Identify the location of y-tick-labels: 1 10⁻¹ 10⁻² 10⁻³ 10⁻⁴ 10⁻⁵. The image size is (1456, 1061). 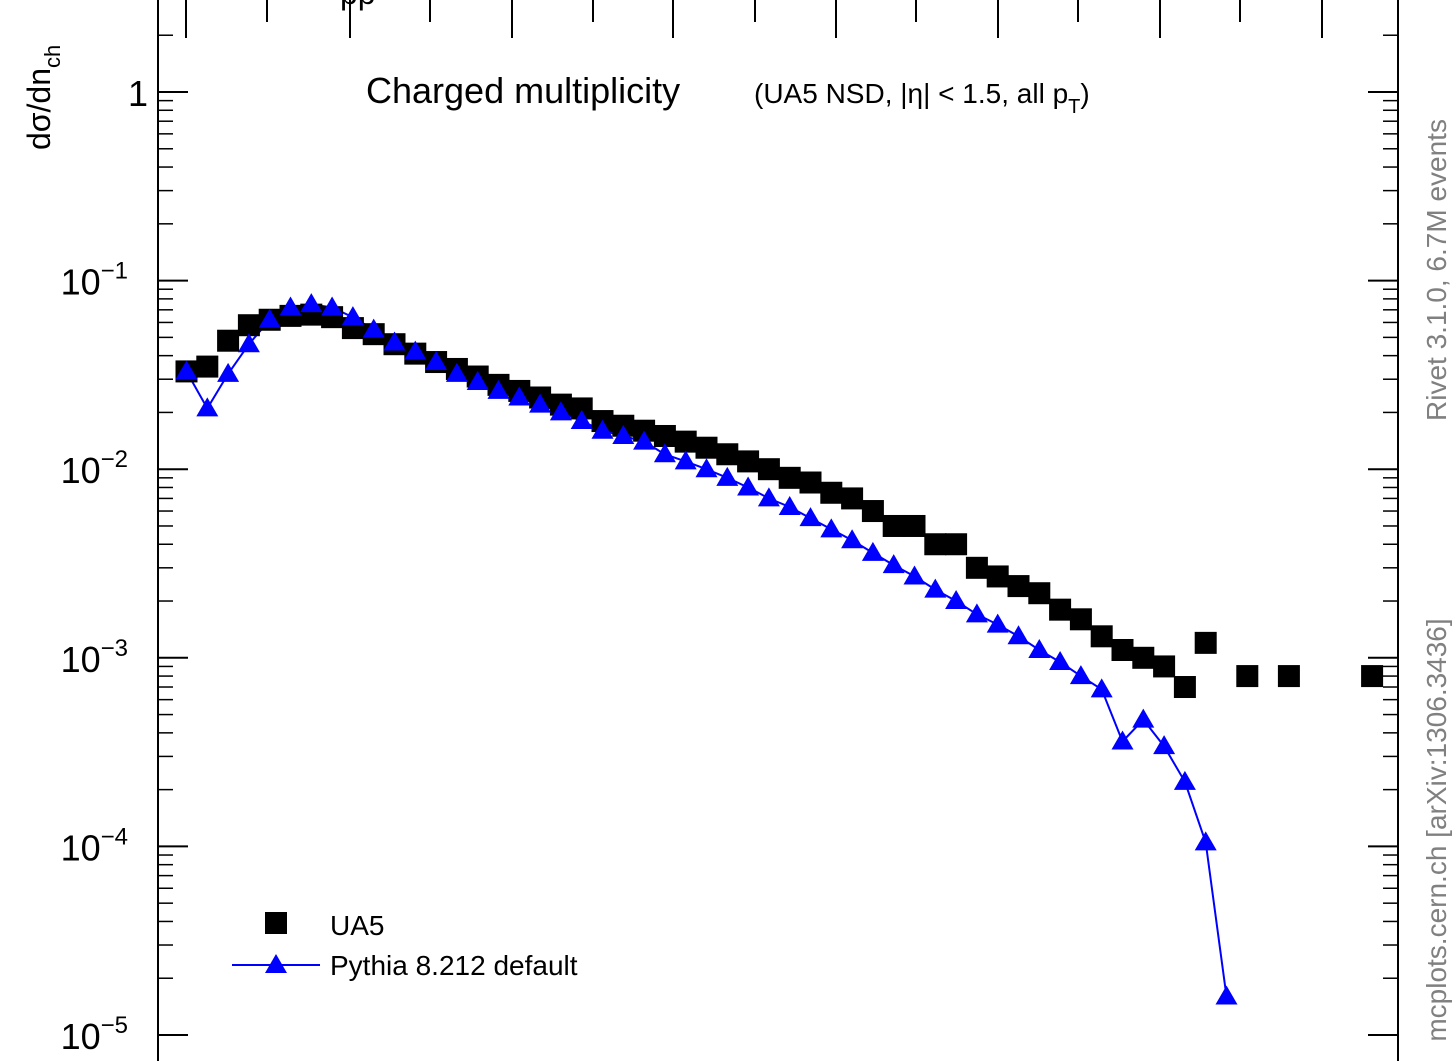
(104, 565).